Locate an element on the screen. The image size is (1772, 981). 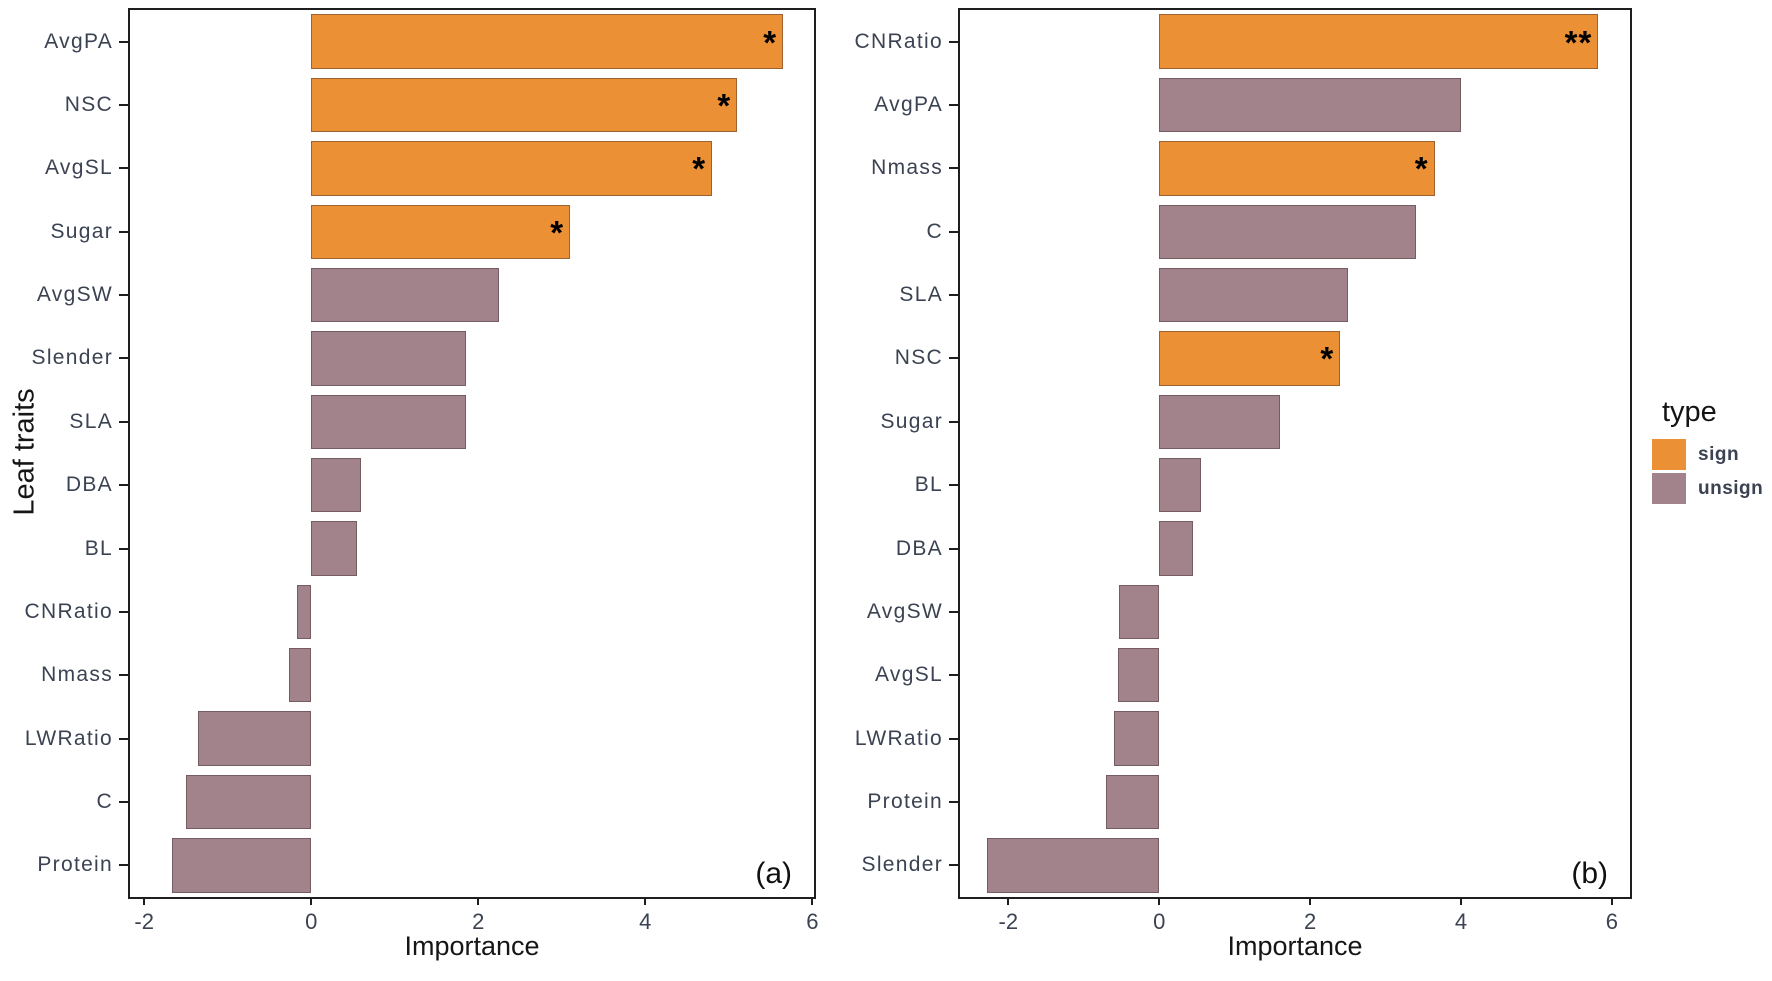
bar-sugar is located at coordinates (441, 231).